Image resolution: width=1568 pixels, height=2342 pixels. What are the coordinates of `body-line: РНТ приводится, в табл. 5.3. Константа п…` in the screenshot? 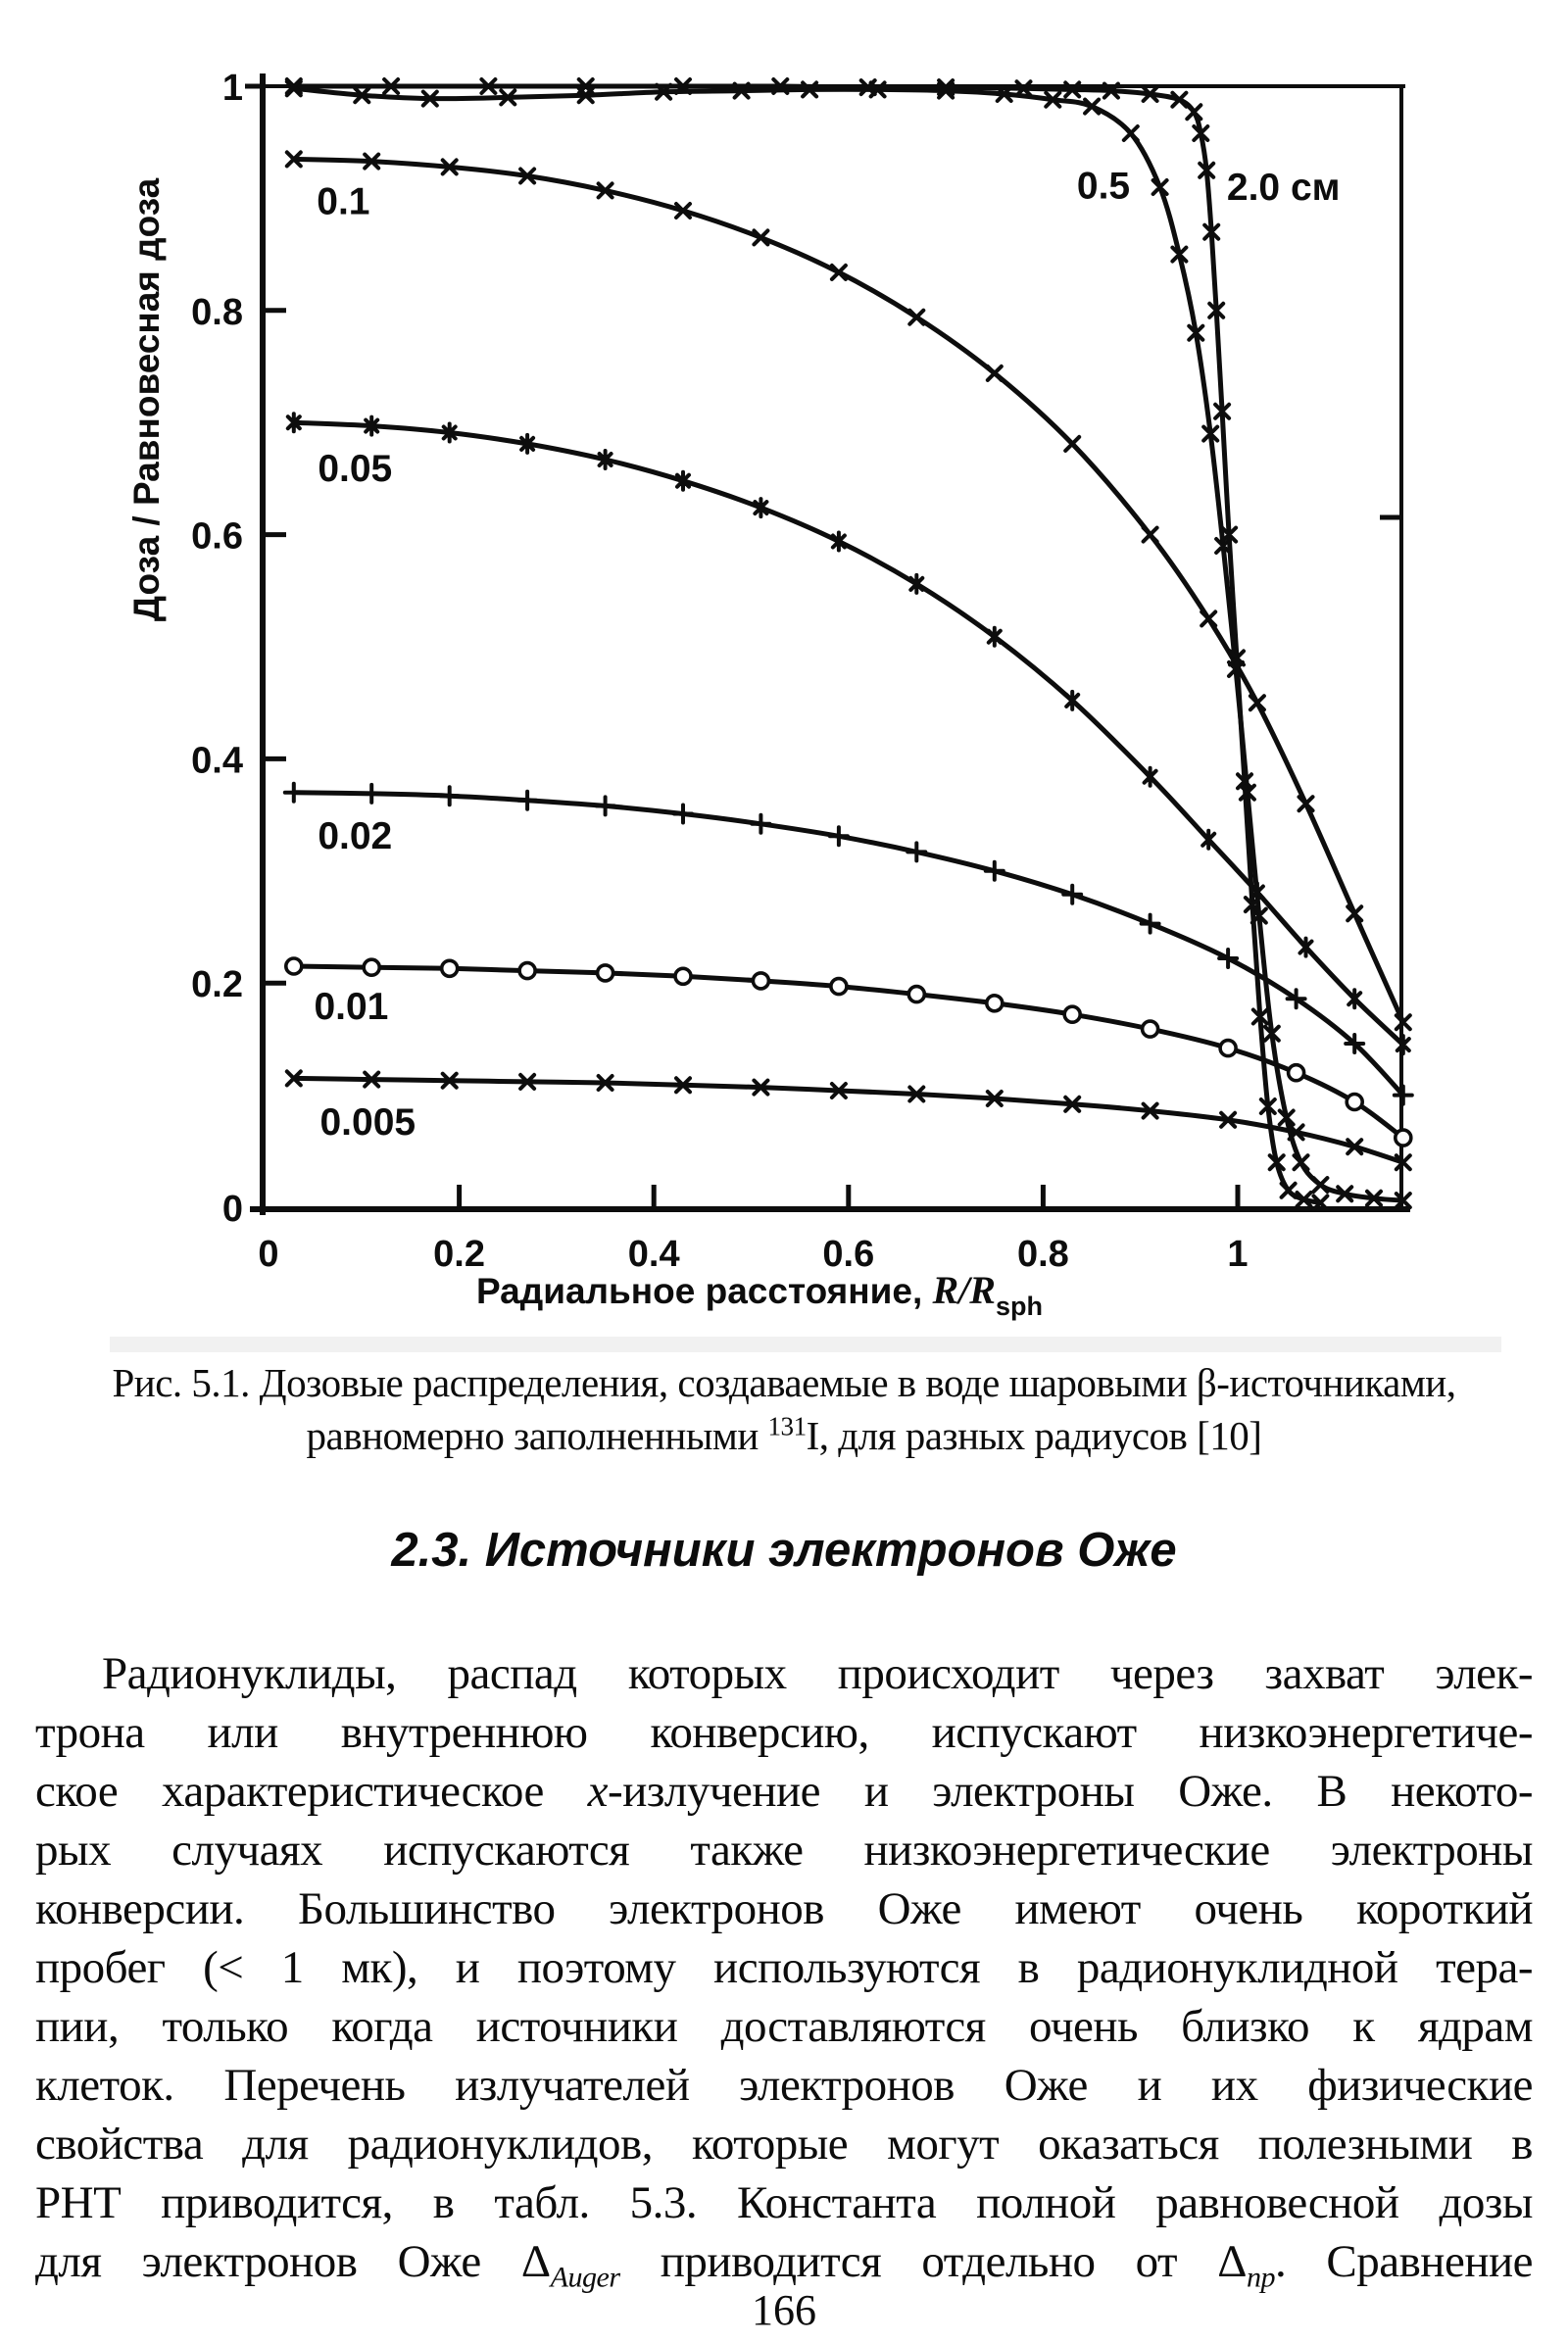 It's located at (784, 2203).